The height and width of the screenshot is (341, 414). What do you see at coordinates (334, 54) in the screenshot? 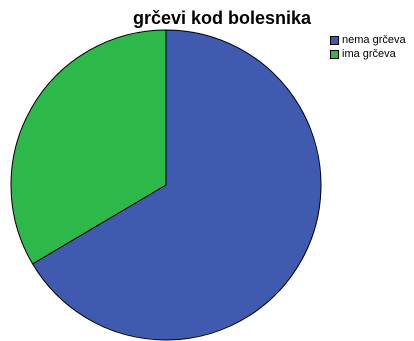
I see `legend-swatch-ima-grceva` at bounding box center [334, 54].